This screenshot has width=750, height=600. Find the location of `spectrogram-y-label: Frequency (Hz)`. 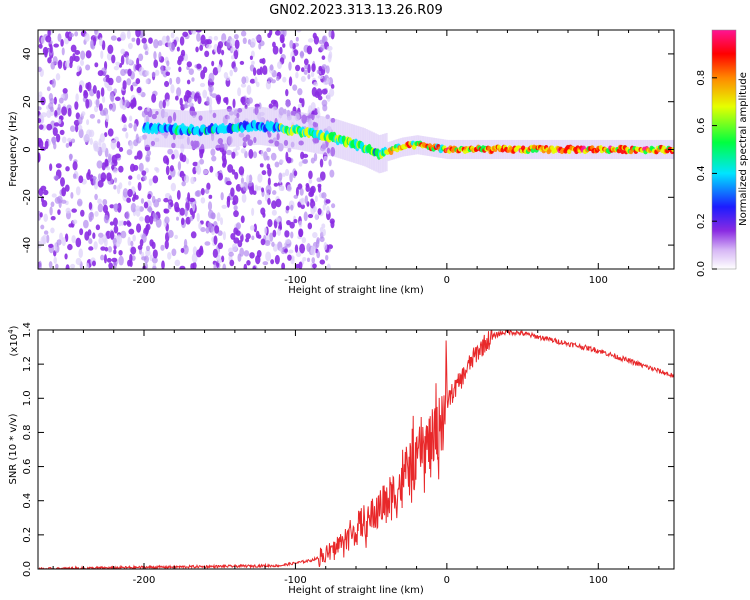

spectrogram-y-label: Frequency (Hz) is located at coordinates (13, 149).